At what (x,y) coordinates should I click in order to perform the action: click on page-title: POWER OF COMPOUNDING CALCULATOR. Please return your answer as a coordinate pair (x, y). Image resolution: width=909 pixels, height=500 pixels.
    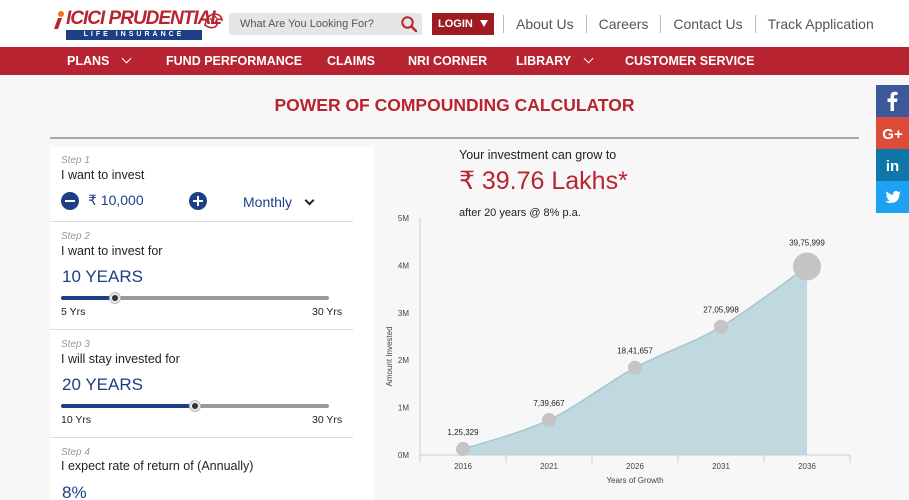
    Looking at the image, I should click on (454, 105).